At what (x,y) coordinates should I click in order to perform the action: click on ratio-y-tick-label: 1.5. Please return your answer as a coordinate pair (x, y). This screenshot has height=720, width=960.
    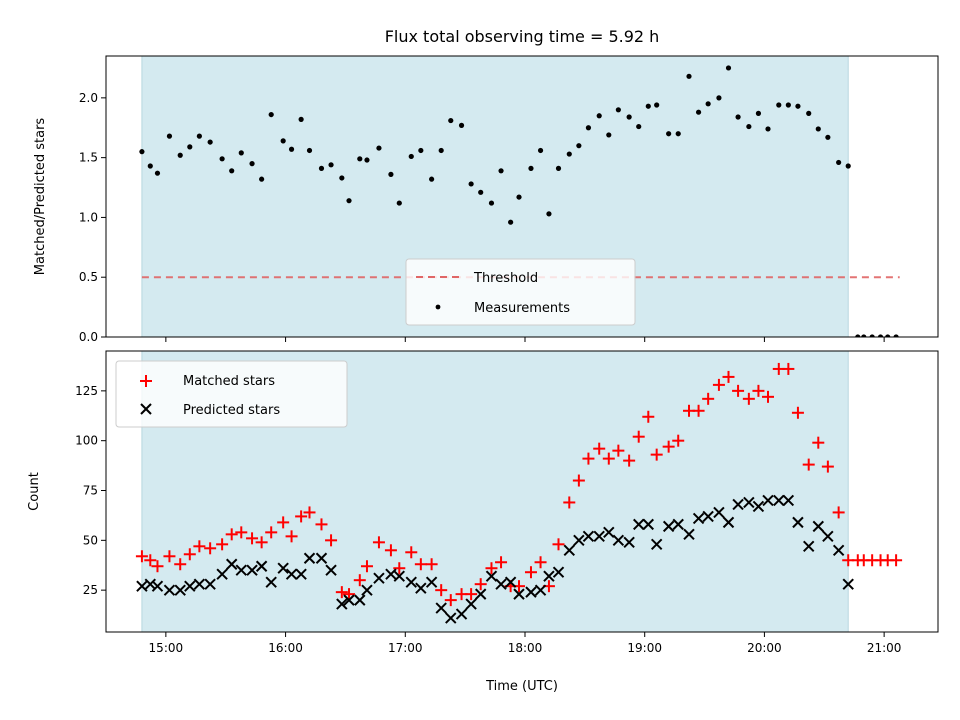
    Looking at the image, I should click on (88, 158).